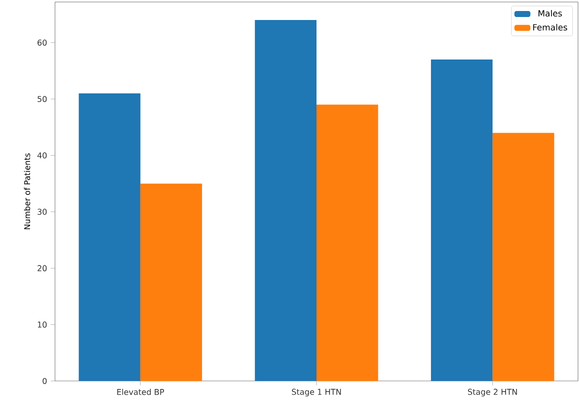 Image resolution: width=579 pixels, height=406 pixels. Describe the element at coordinates (42, 99) in the screenshot. I see `y-tick-label: 50` at that location.